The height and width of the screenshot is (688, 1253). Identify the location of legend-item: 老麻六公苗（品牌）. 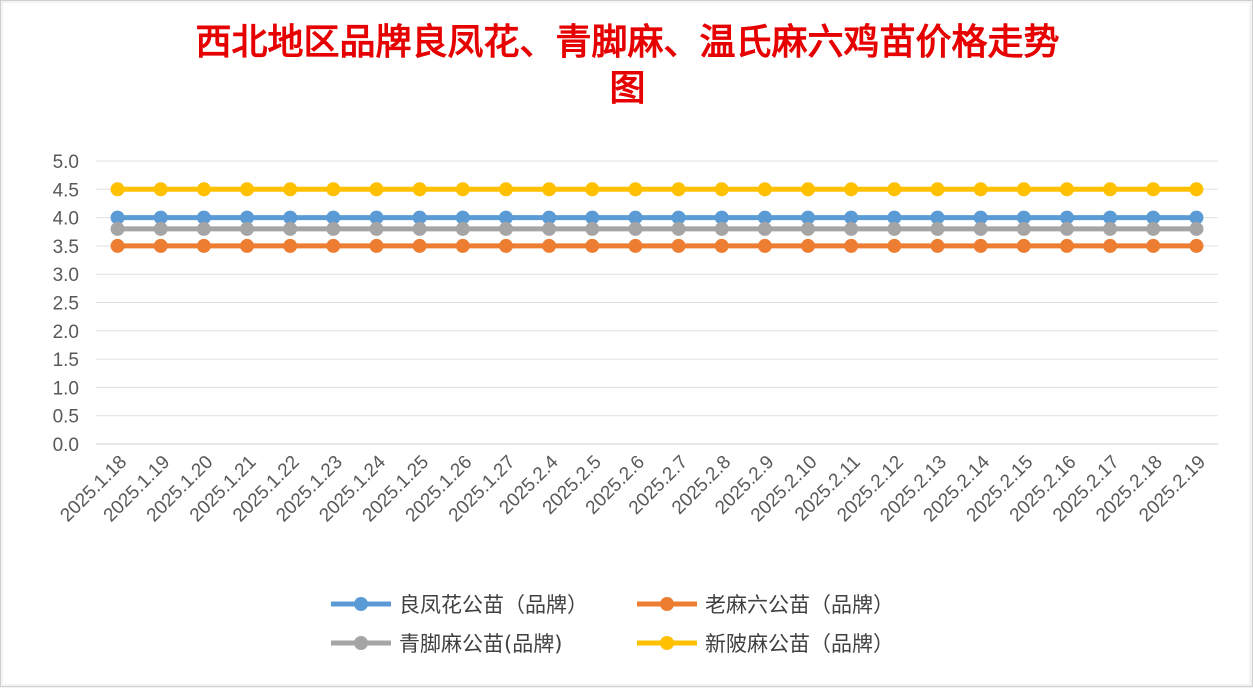
(765, 605).